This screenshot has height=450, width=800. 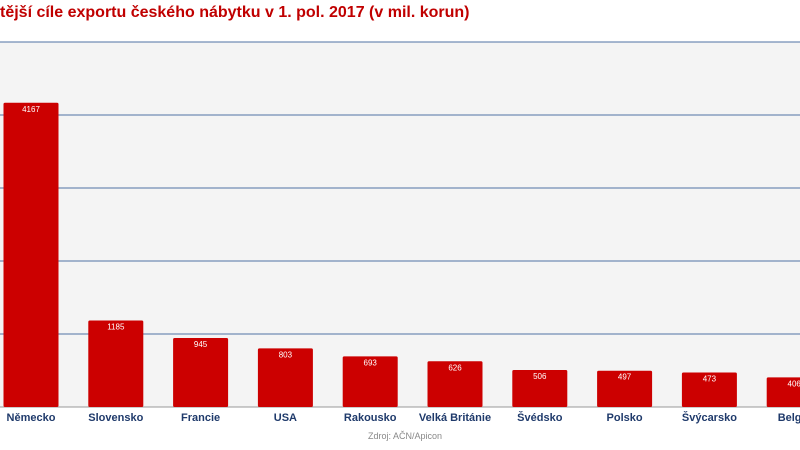 What do you see at coordinates (115, 418) in the screenshot?
I see `category-label: Slovensko` at bounding box center [115, 418].